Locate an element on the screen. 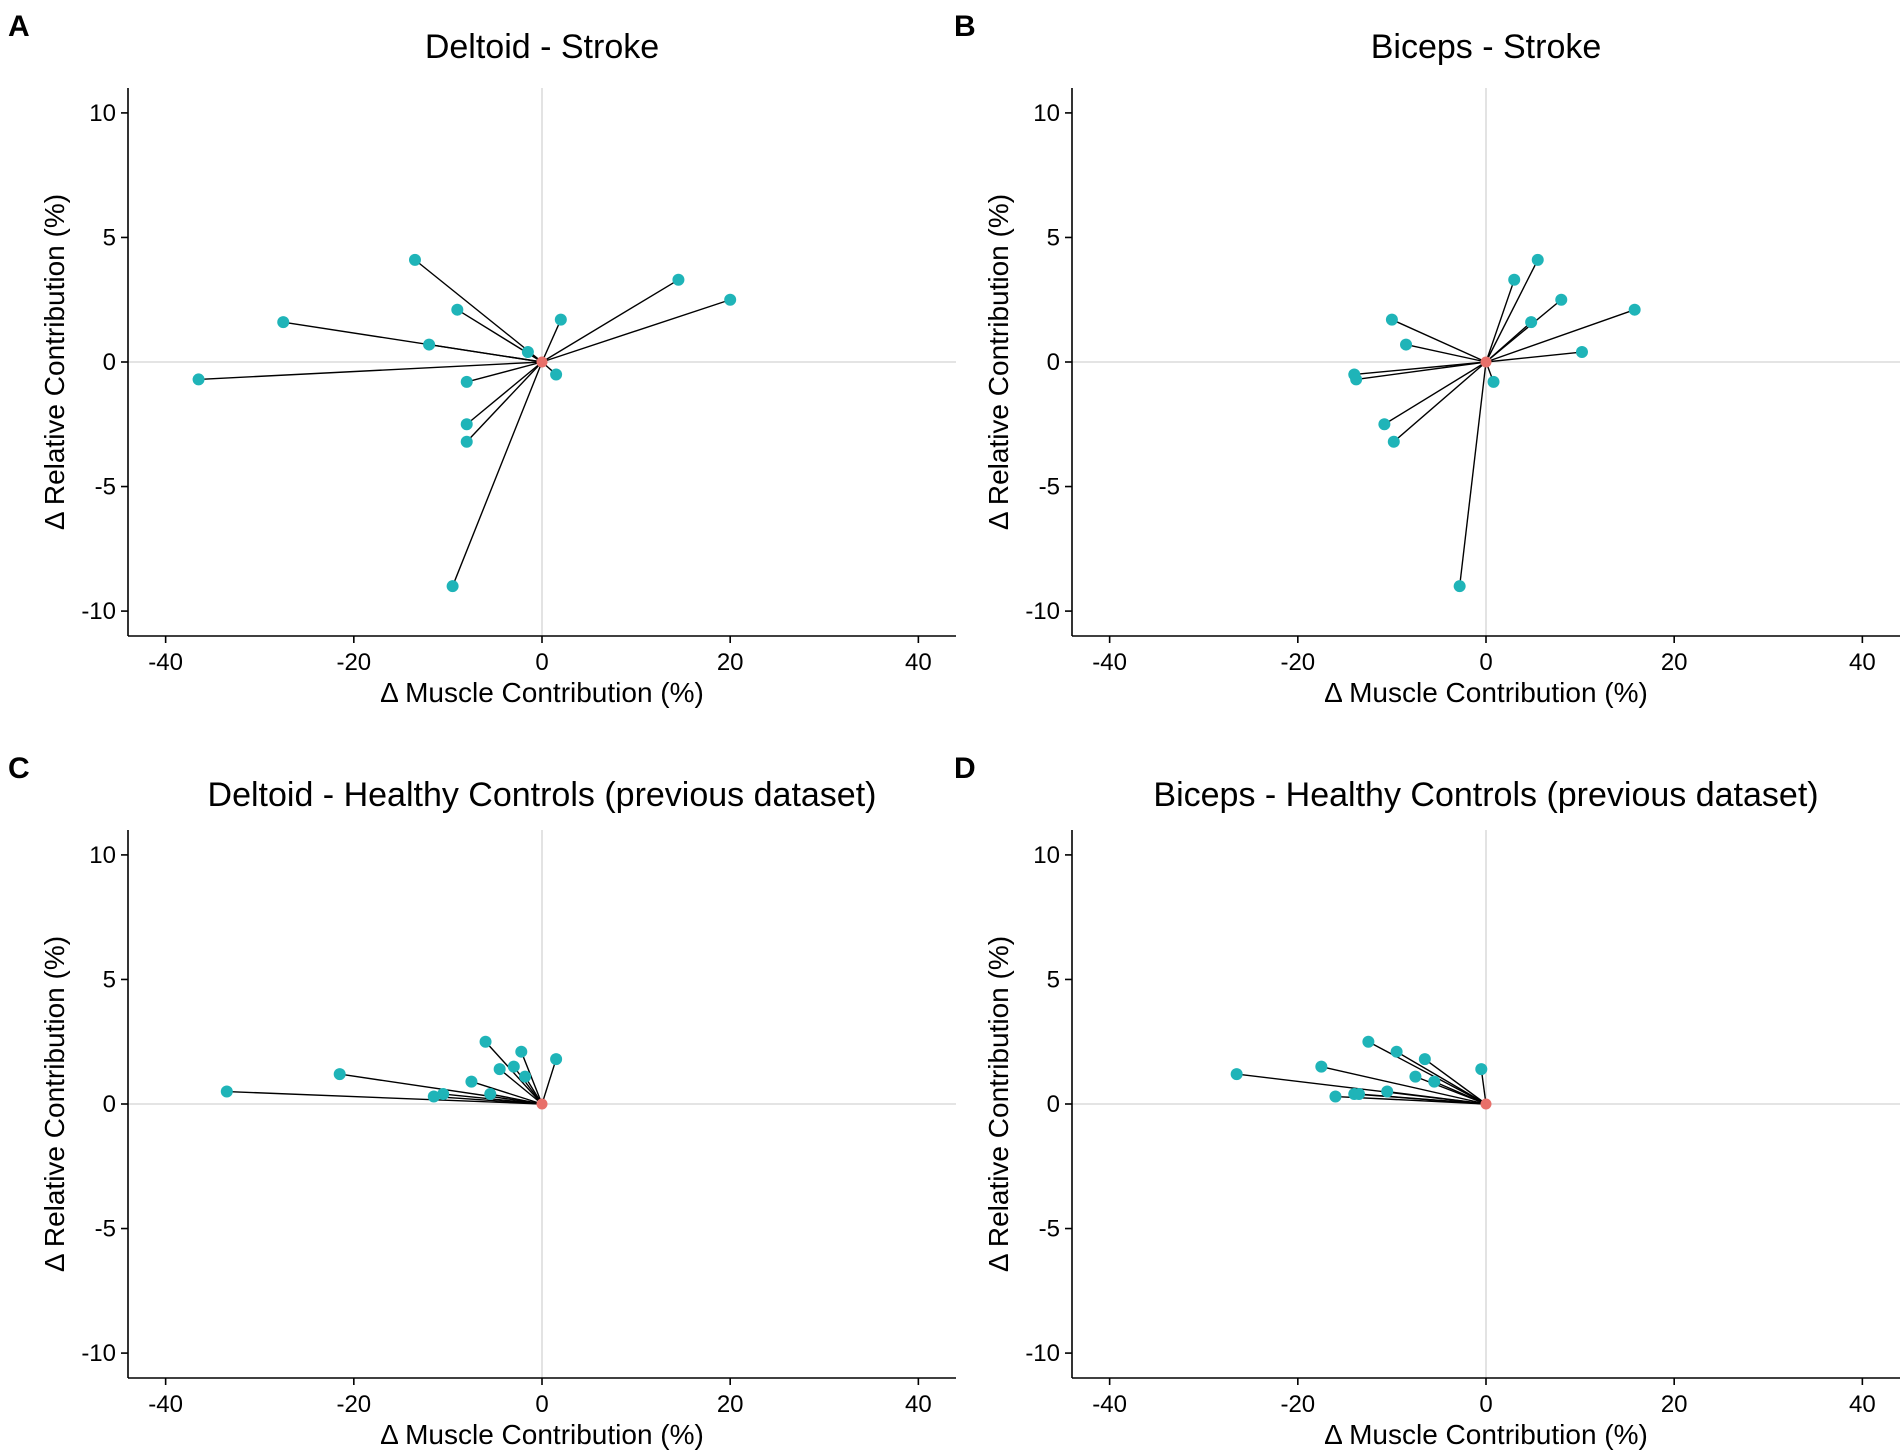 This screenshot has height=1456, width=1902. panel-letter: A is located at coordinates (19, 26).